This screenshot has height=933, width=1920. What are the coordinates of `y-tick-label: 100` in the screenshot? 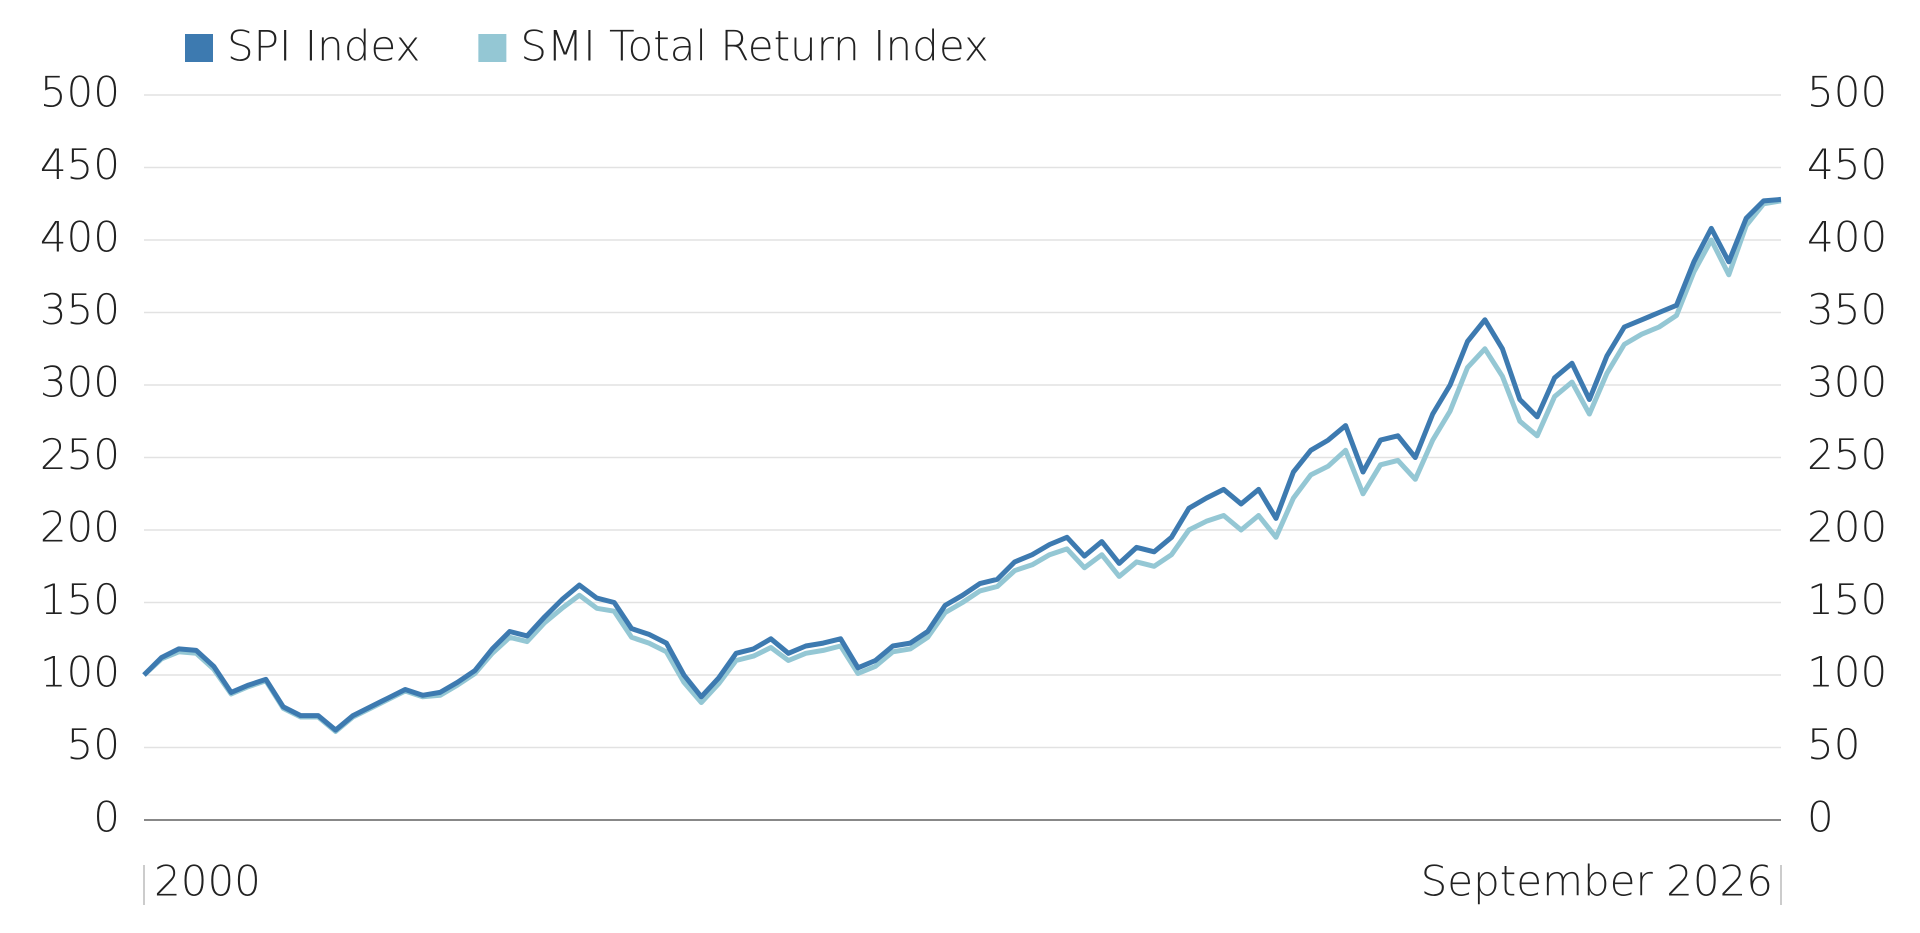 It's located at (80, 672).